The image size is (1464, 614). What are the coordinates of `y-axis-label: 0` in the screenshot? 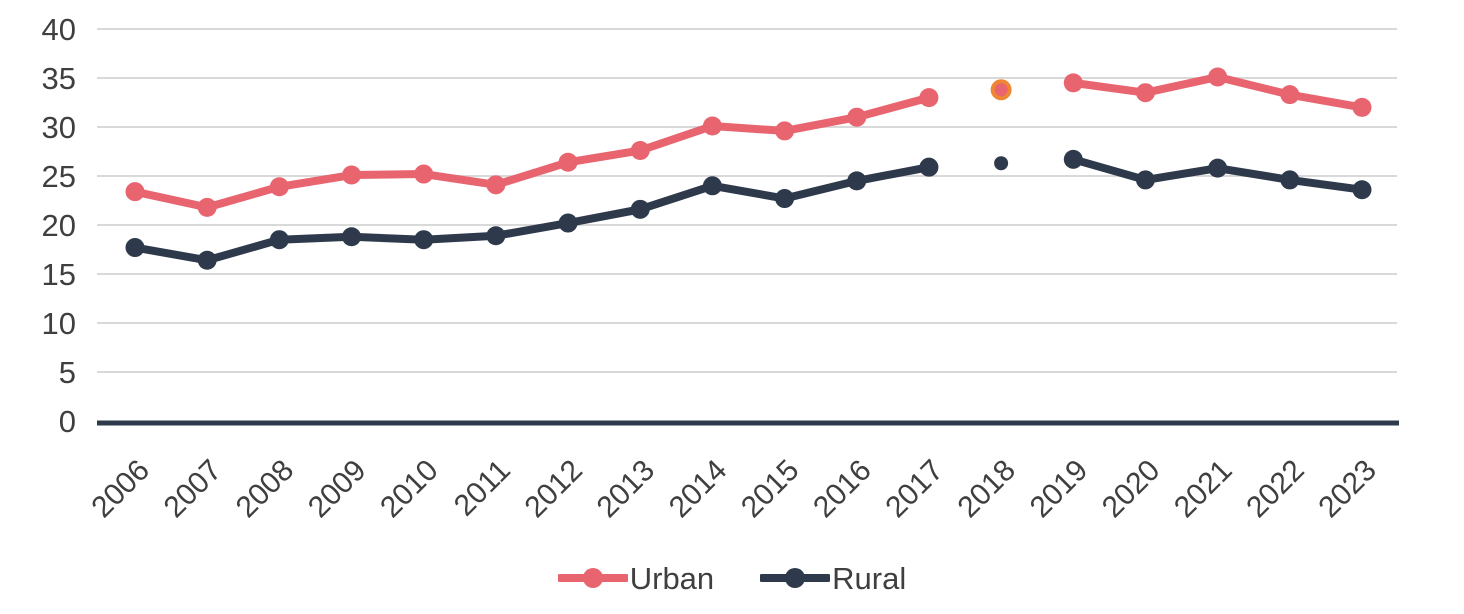 It's located at (67, 421).